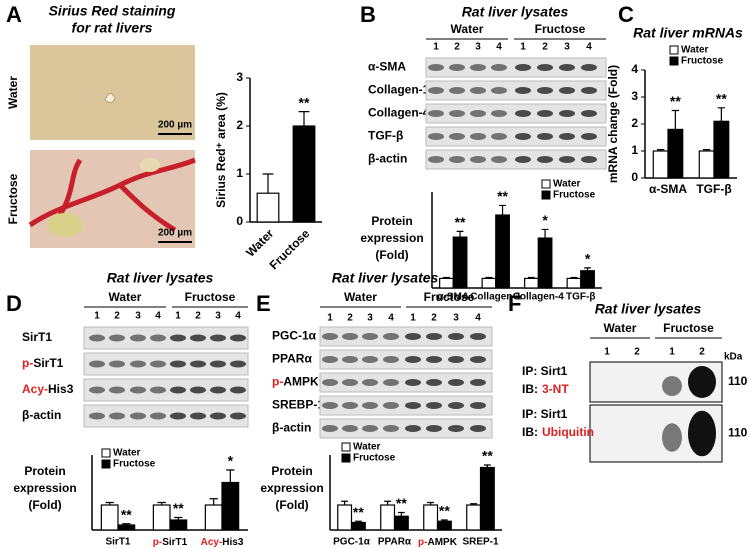 The height and width of the screenshot is (549, 750). Describe the element at coordinates (399, 113) in the screenshot. I see `row-label: Collagen-4` at that location.